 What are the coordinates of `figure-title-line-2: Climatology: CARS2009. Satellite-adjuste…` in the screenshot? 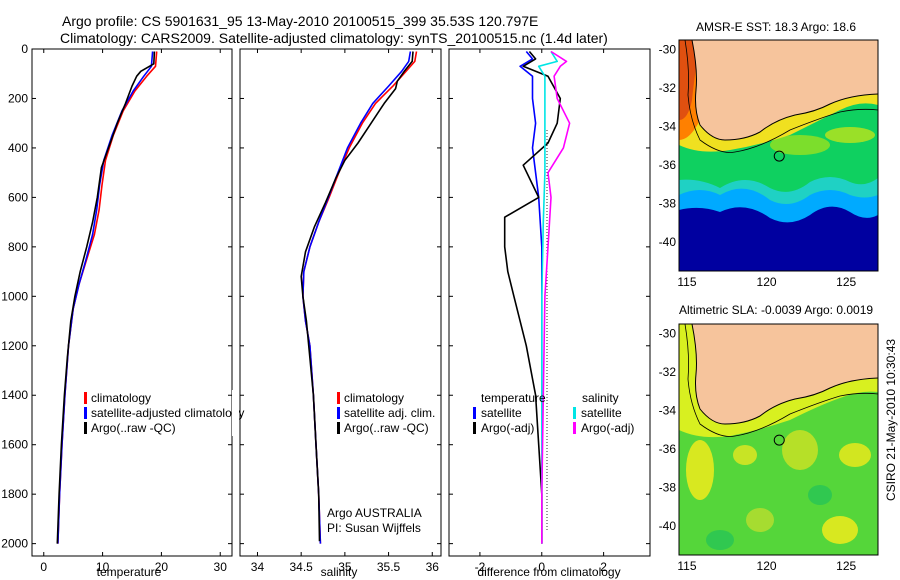 It's located at (334, 38).